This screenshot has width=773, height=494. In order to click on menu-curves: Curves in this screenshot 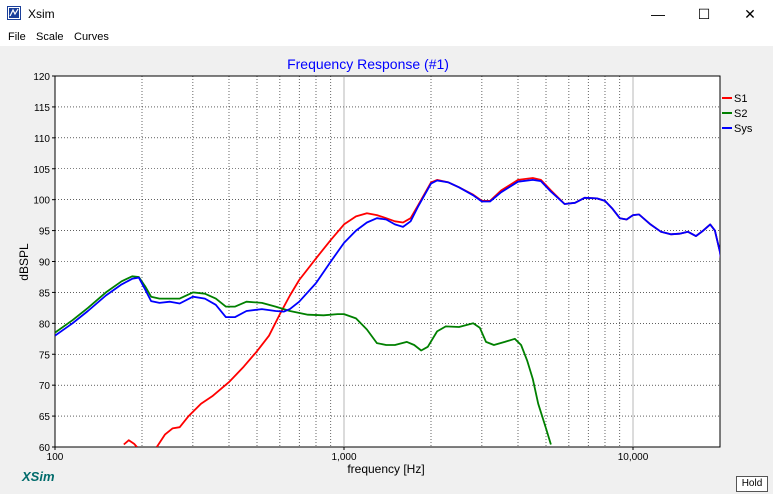, I will do `click(91, 37)`.